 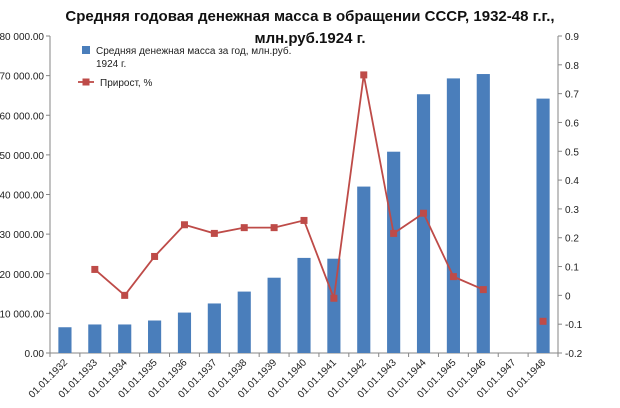 I want to click on legend-bar-label: 1924 г., so click(x=111, y=64).